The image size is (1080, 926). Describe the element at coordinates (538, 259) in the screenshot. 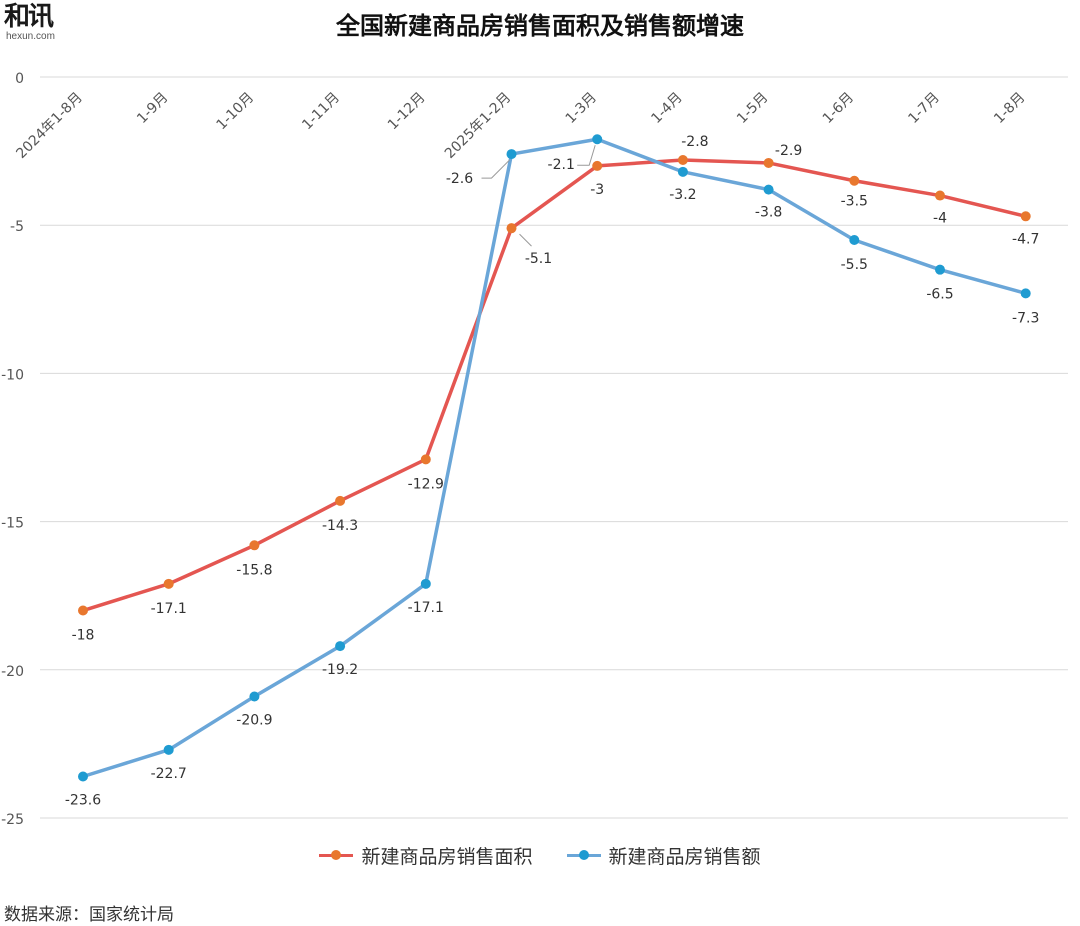

I see `data-label: -5.1` at that location.